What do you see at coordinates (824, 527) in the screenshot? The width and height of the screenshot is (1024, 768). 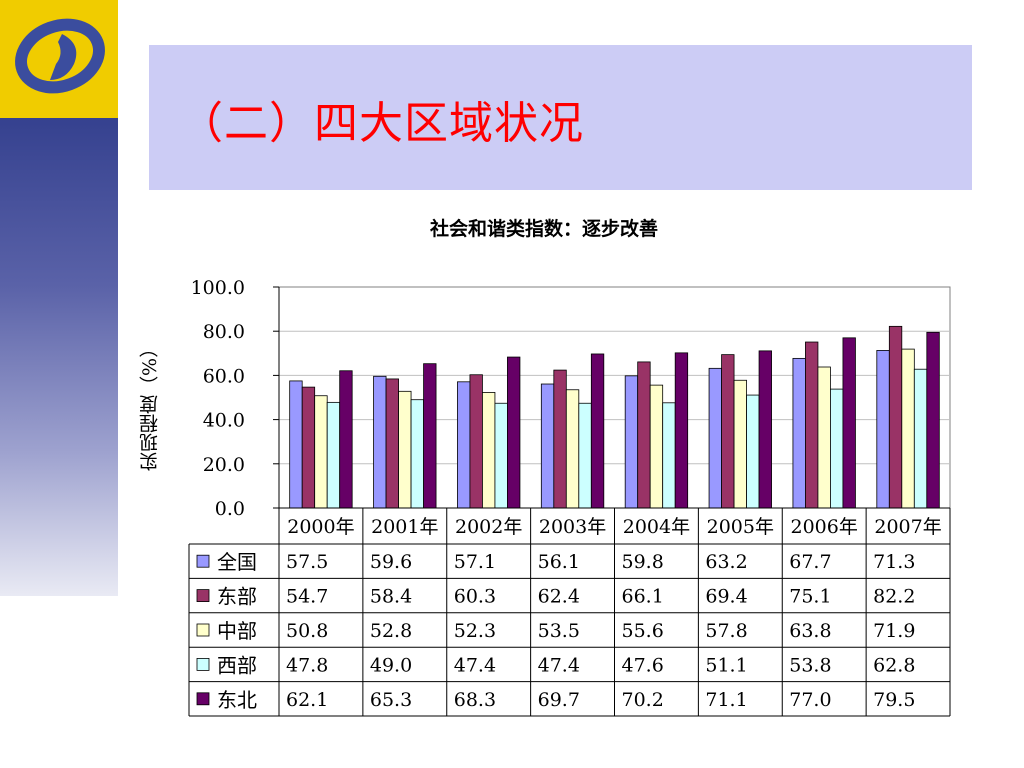 I see `x-tick-label: 2006年` at bounding box center [824, 527].